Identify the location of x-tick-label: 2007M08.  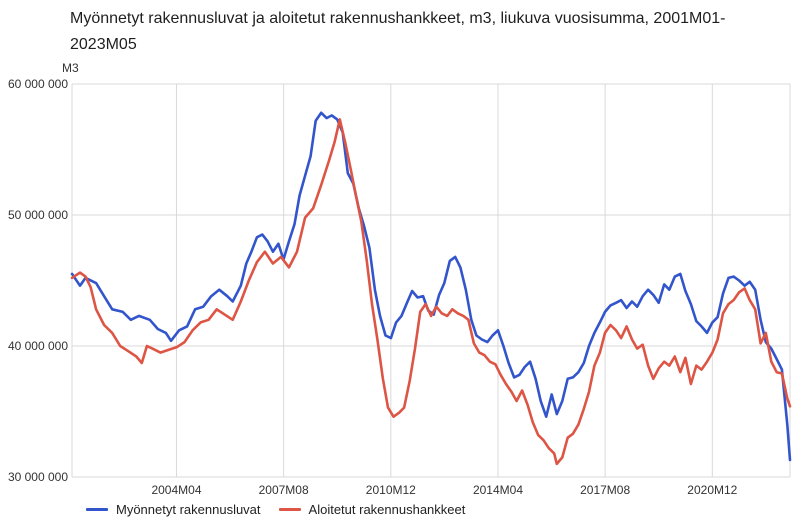
(284, 490).